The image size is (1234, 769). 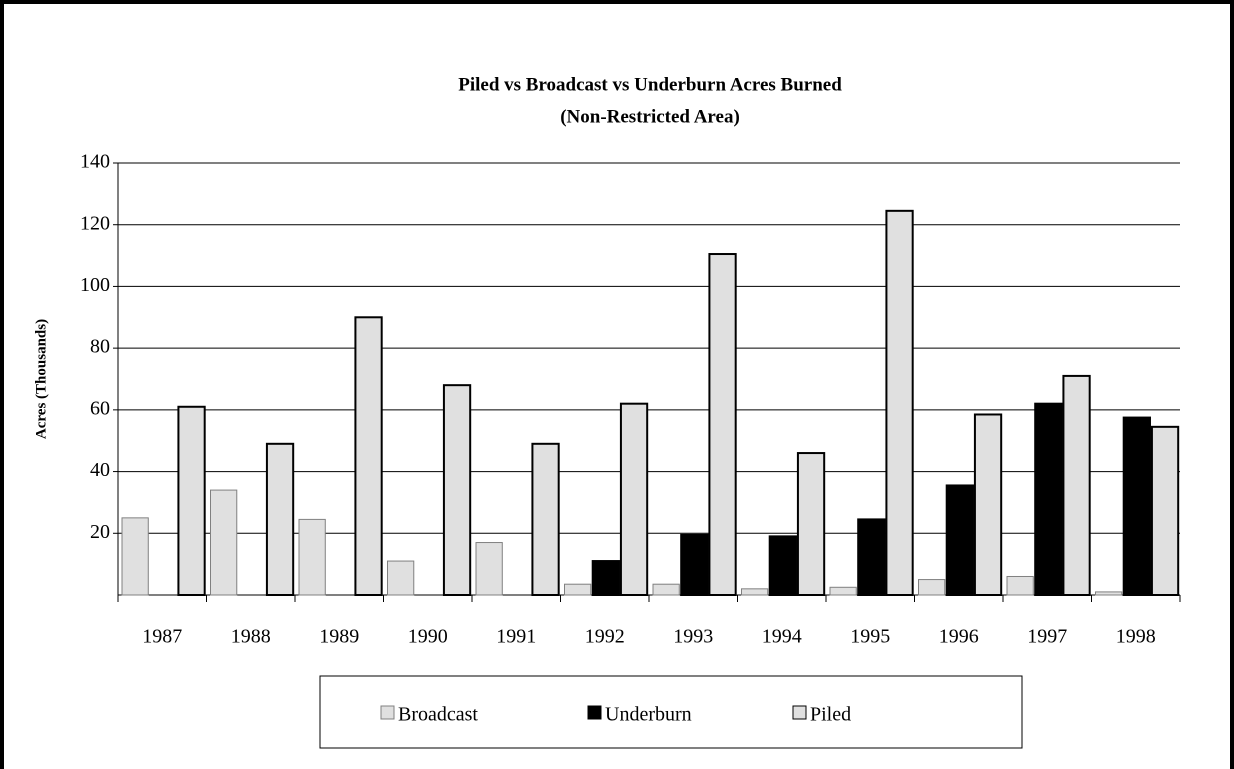 What do you see at coordinates (1047, 637) in the screenshot?
I see `x-tick-label: 1997` at bounding box center [1047, 637].